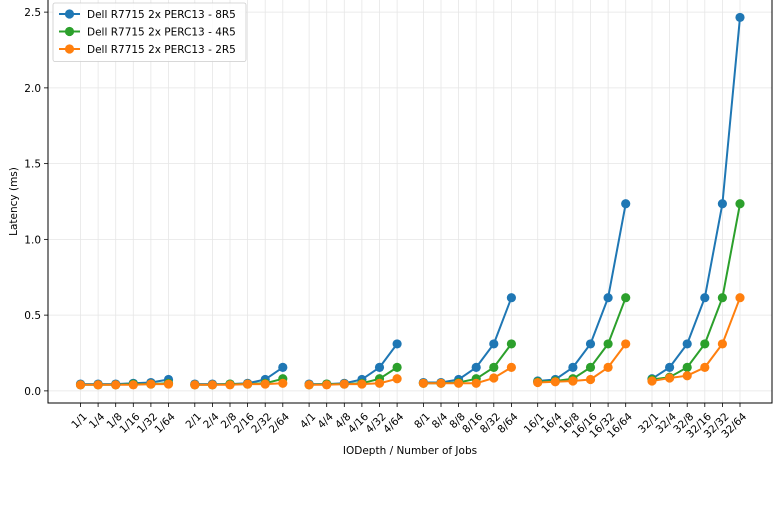  What do you see at coordinates (32, 13) in the screenshot?
I see `y-tick-label: 2.5` at bounding box center [32, 13].